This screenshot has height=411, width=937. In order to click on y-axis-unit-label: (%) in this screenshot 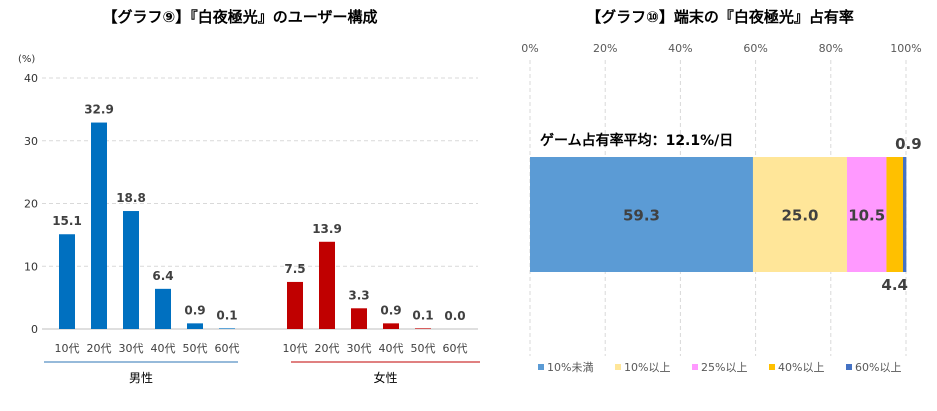, I will do `click(26, 59)`.